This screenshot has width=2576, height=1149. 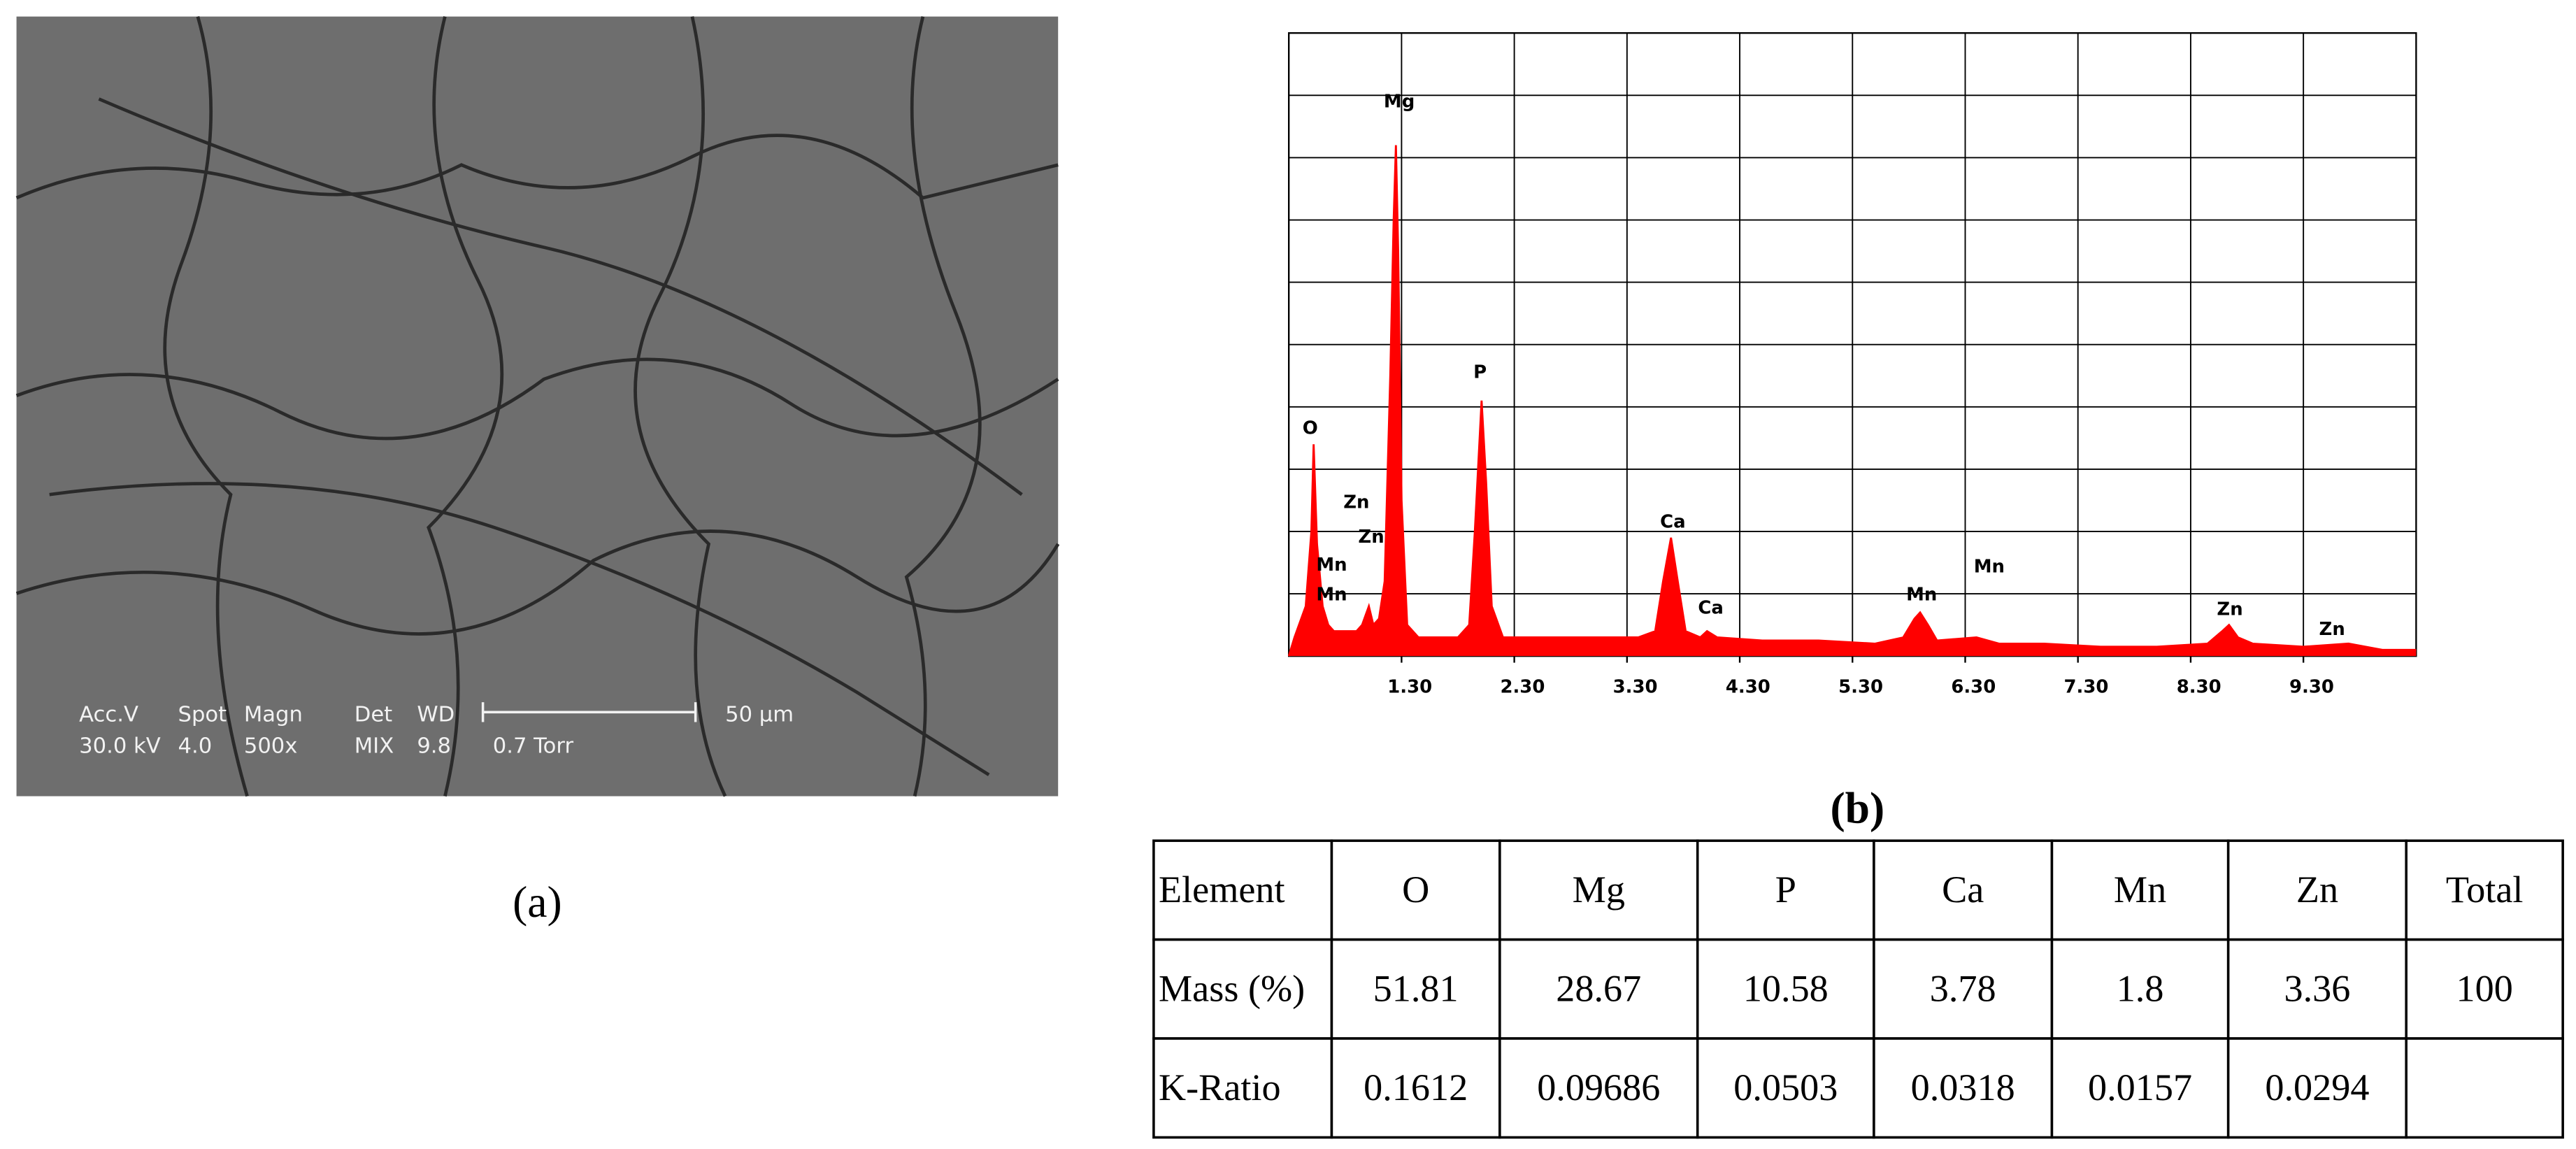 I want to click on peak-label: Mg, so click(x=1399, y=102).